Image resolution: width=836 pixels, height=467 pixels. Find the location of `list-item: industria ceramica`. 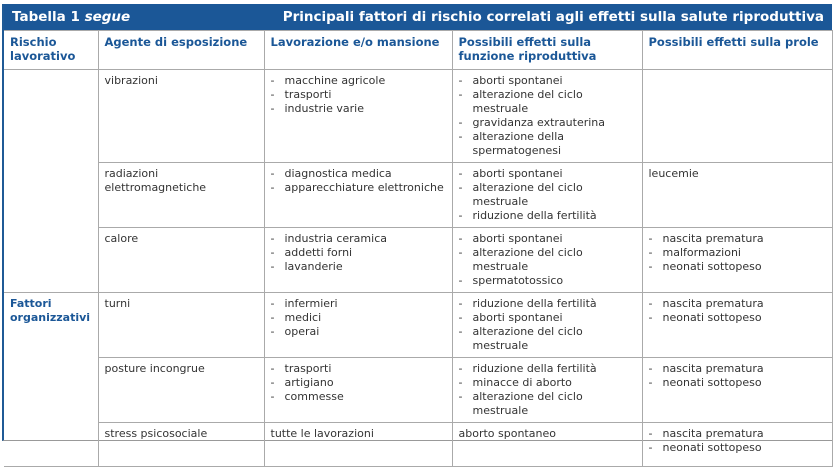

list-item: industria ceramica is located at coordinates (358, 239).